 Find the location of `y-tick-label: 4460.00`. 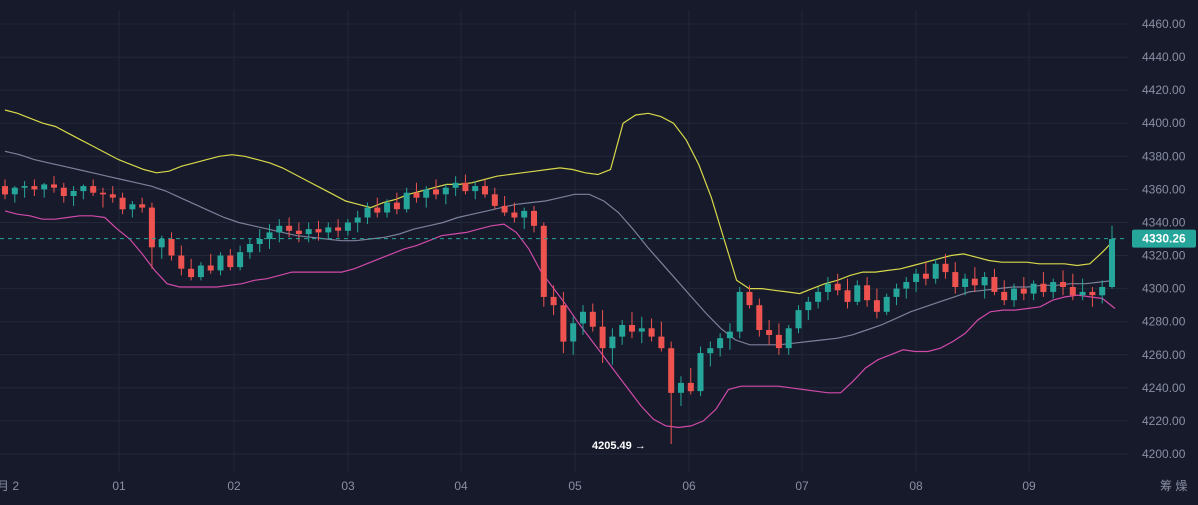

y-tick-label: 4460.00 is located at coordinates (1164, 24).